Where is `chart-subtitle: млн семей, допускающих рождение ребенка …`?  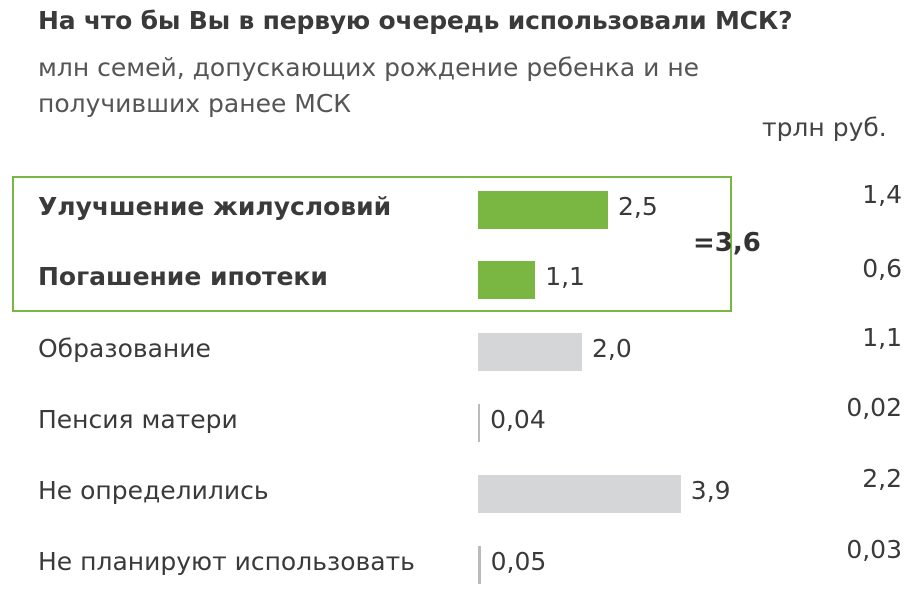 chart-subtitle: млн семей, допускающих рождение ребенка … is located at coordinates (369, 85).